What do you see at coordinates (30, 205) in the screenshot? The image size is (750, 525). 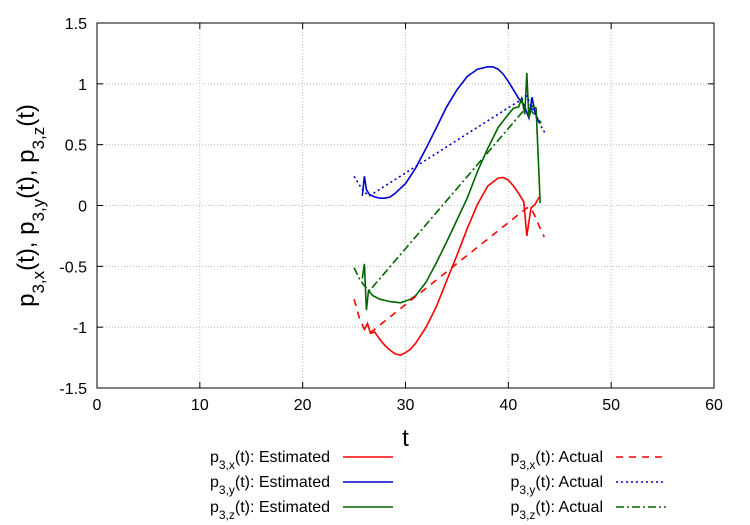 I see `y-axis-label: p3,x(t), p3,y(t), p3,z(t)` at bounding box center [30, 205].